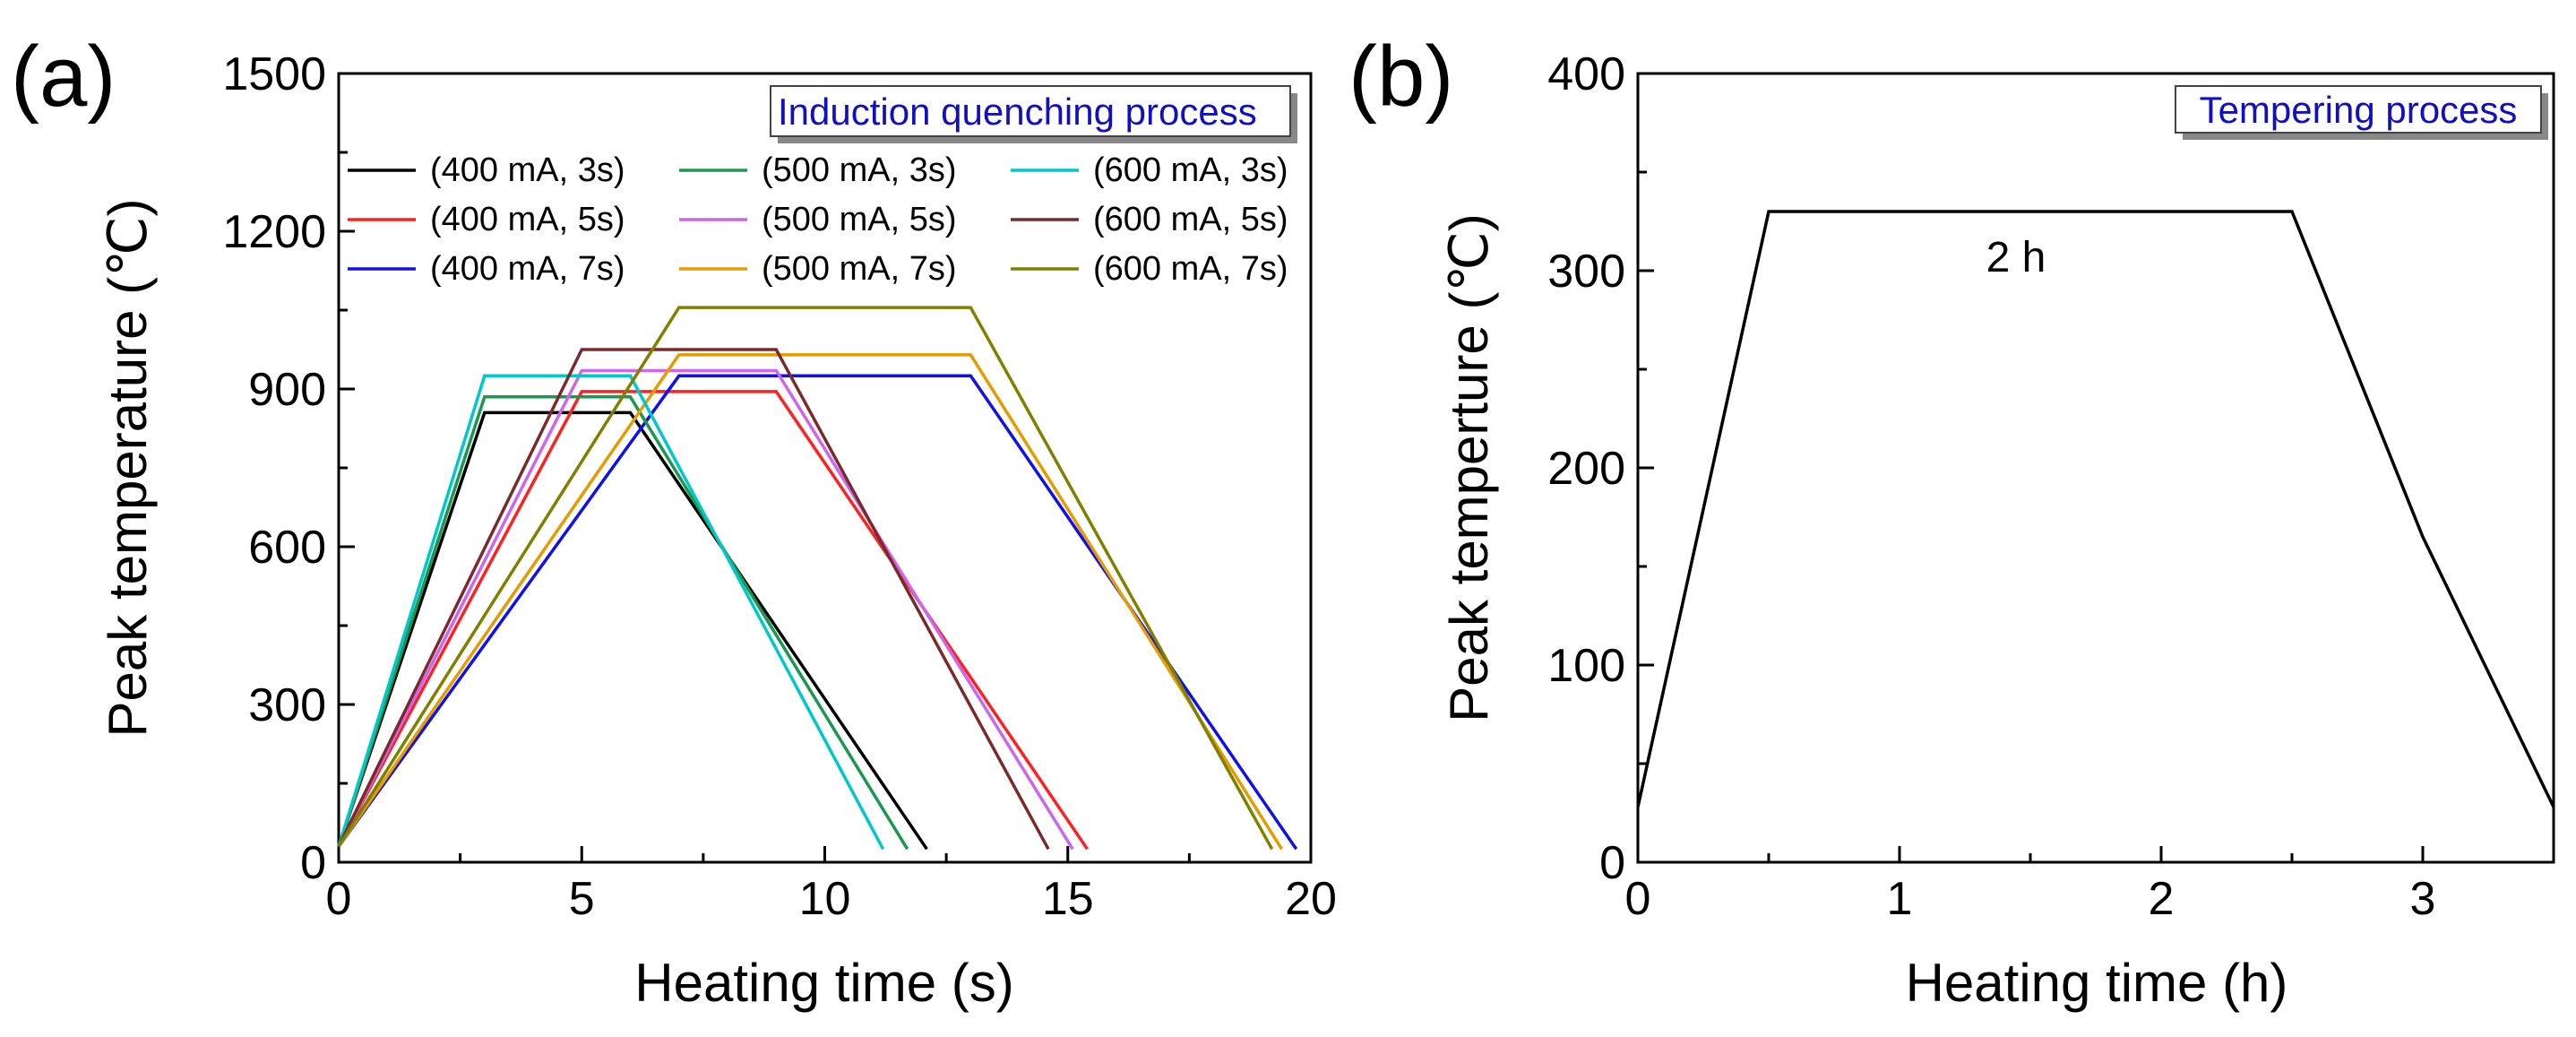  I want to click on x-tick-label-b-0: 0, so click(1638, 899).